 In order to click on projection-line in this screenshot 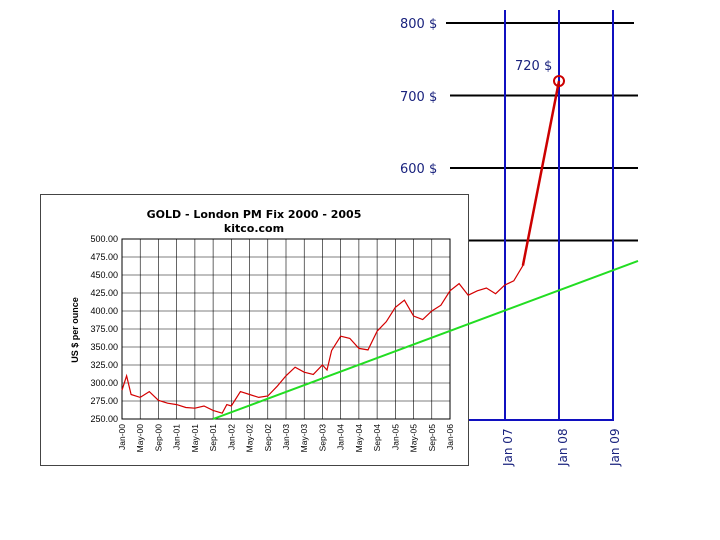, I will do `click(541, 173)`.